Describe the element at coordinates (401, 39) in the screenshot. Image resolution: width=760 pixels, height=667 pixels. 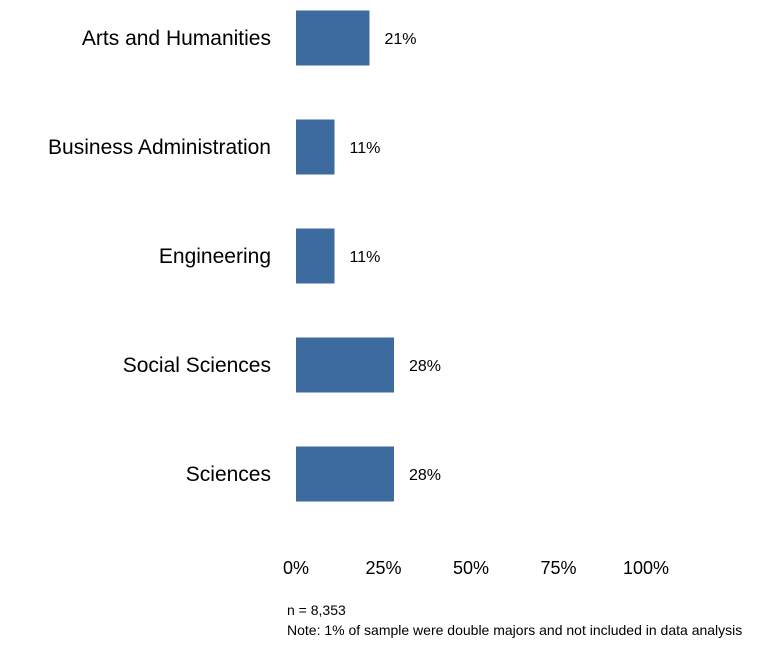
I see `data-label: 21%` at that location.